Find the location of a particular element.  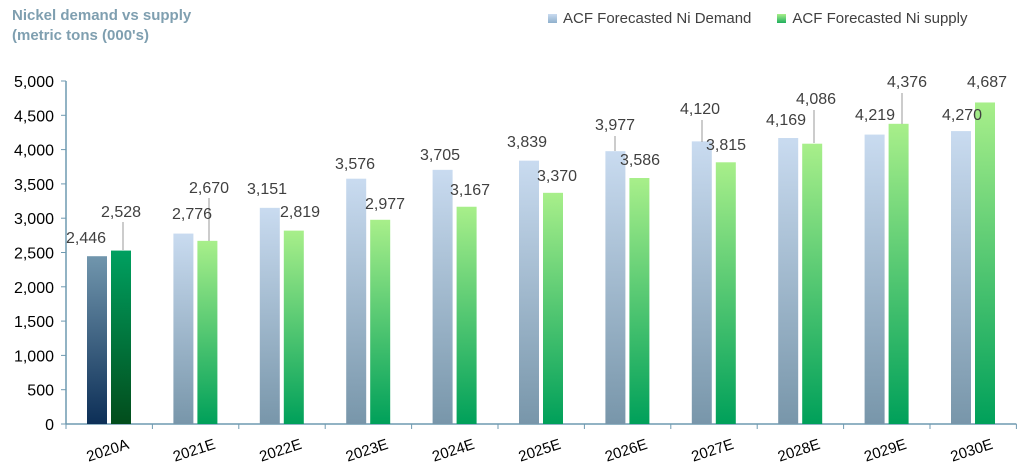

y-tick-label: 0 is located at coordinates (49, 425).